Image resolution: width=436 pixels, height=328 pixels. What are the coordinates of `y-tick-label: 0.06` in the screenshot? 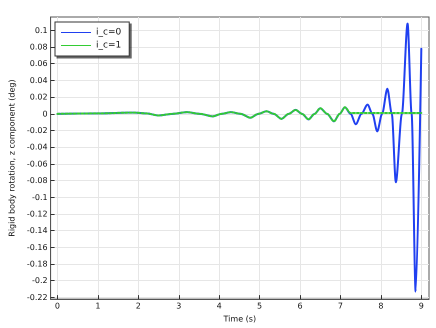 It's located at (39, 63).